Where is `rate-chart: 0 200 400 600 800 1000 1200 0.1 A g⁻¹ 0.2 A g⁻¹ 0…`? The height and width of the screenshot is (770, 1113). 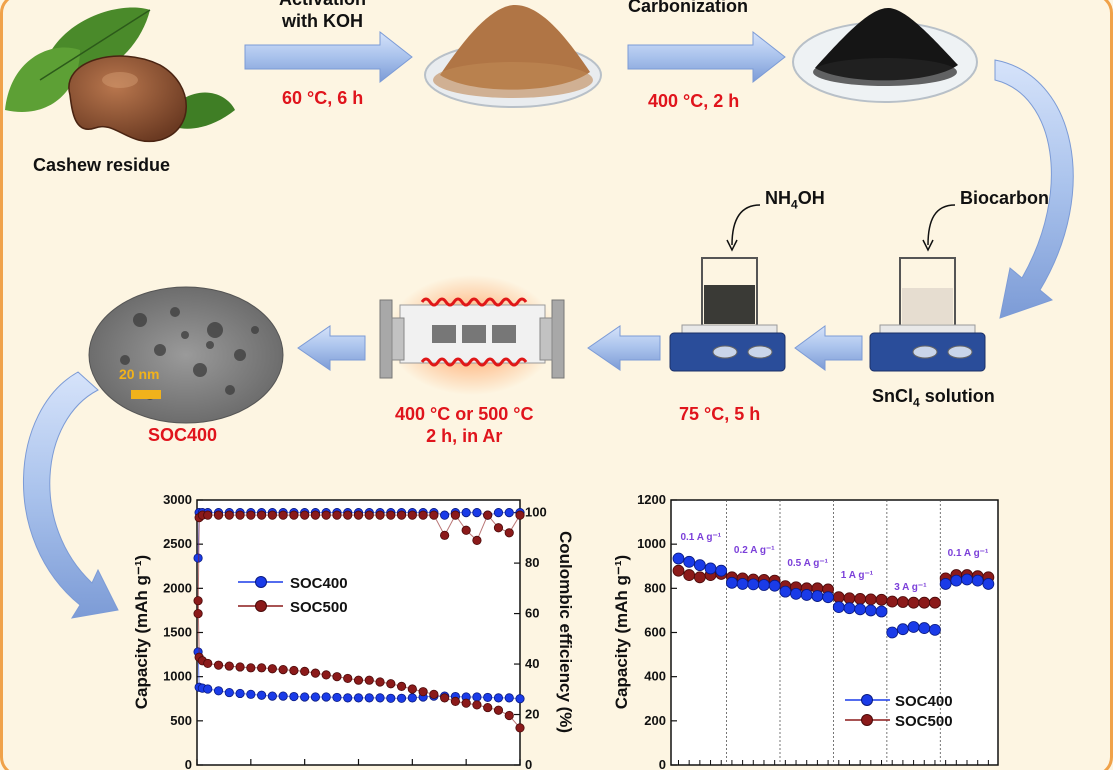 rate-chart: 0 200 400 600 800 1000 1200 0.1 A g⁻¹ 0.2 A g⁻¹ 0… is located at coordinates (805, 631).